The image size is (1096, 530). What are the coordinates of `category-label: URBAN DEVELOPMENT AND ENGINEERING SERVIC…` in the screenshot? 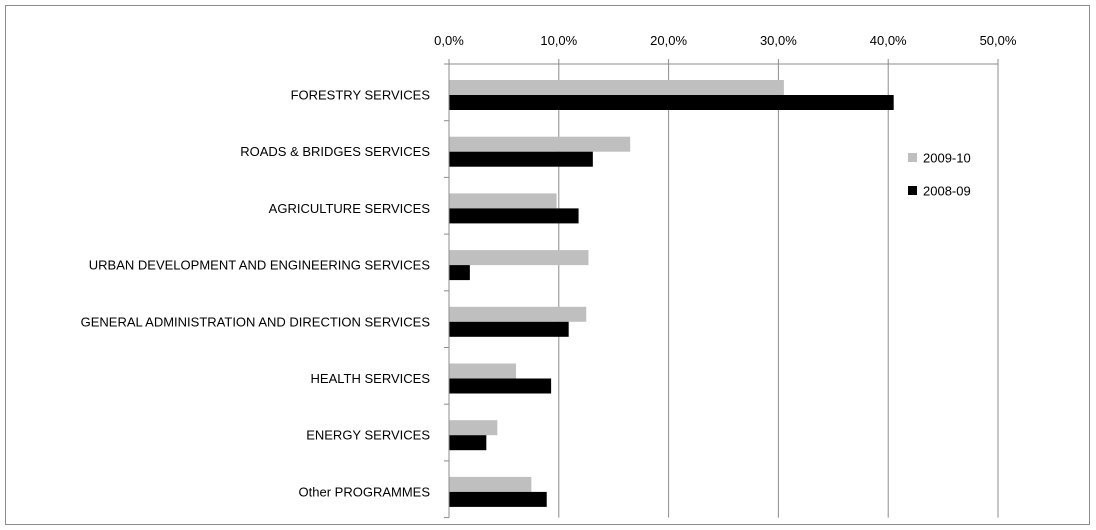 It's located at (260, 265).